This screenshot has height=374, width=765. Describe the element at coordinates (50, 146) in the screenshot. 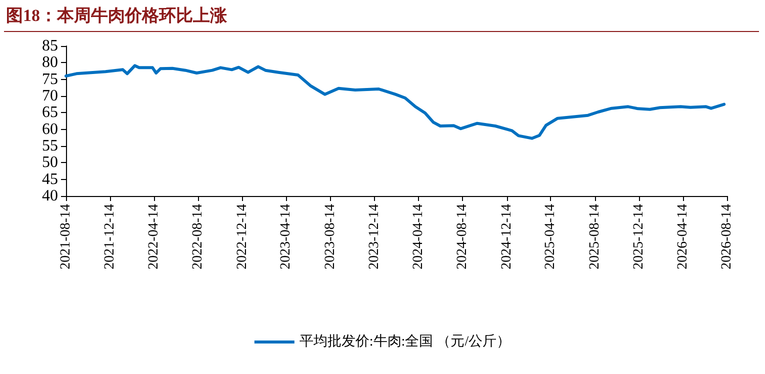

I see `y-tick-label: 55` at that location.